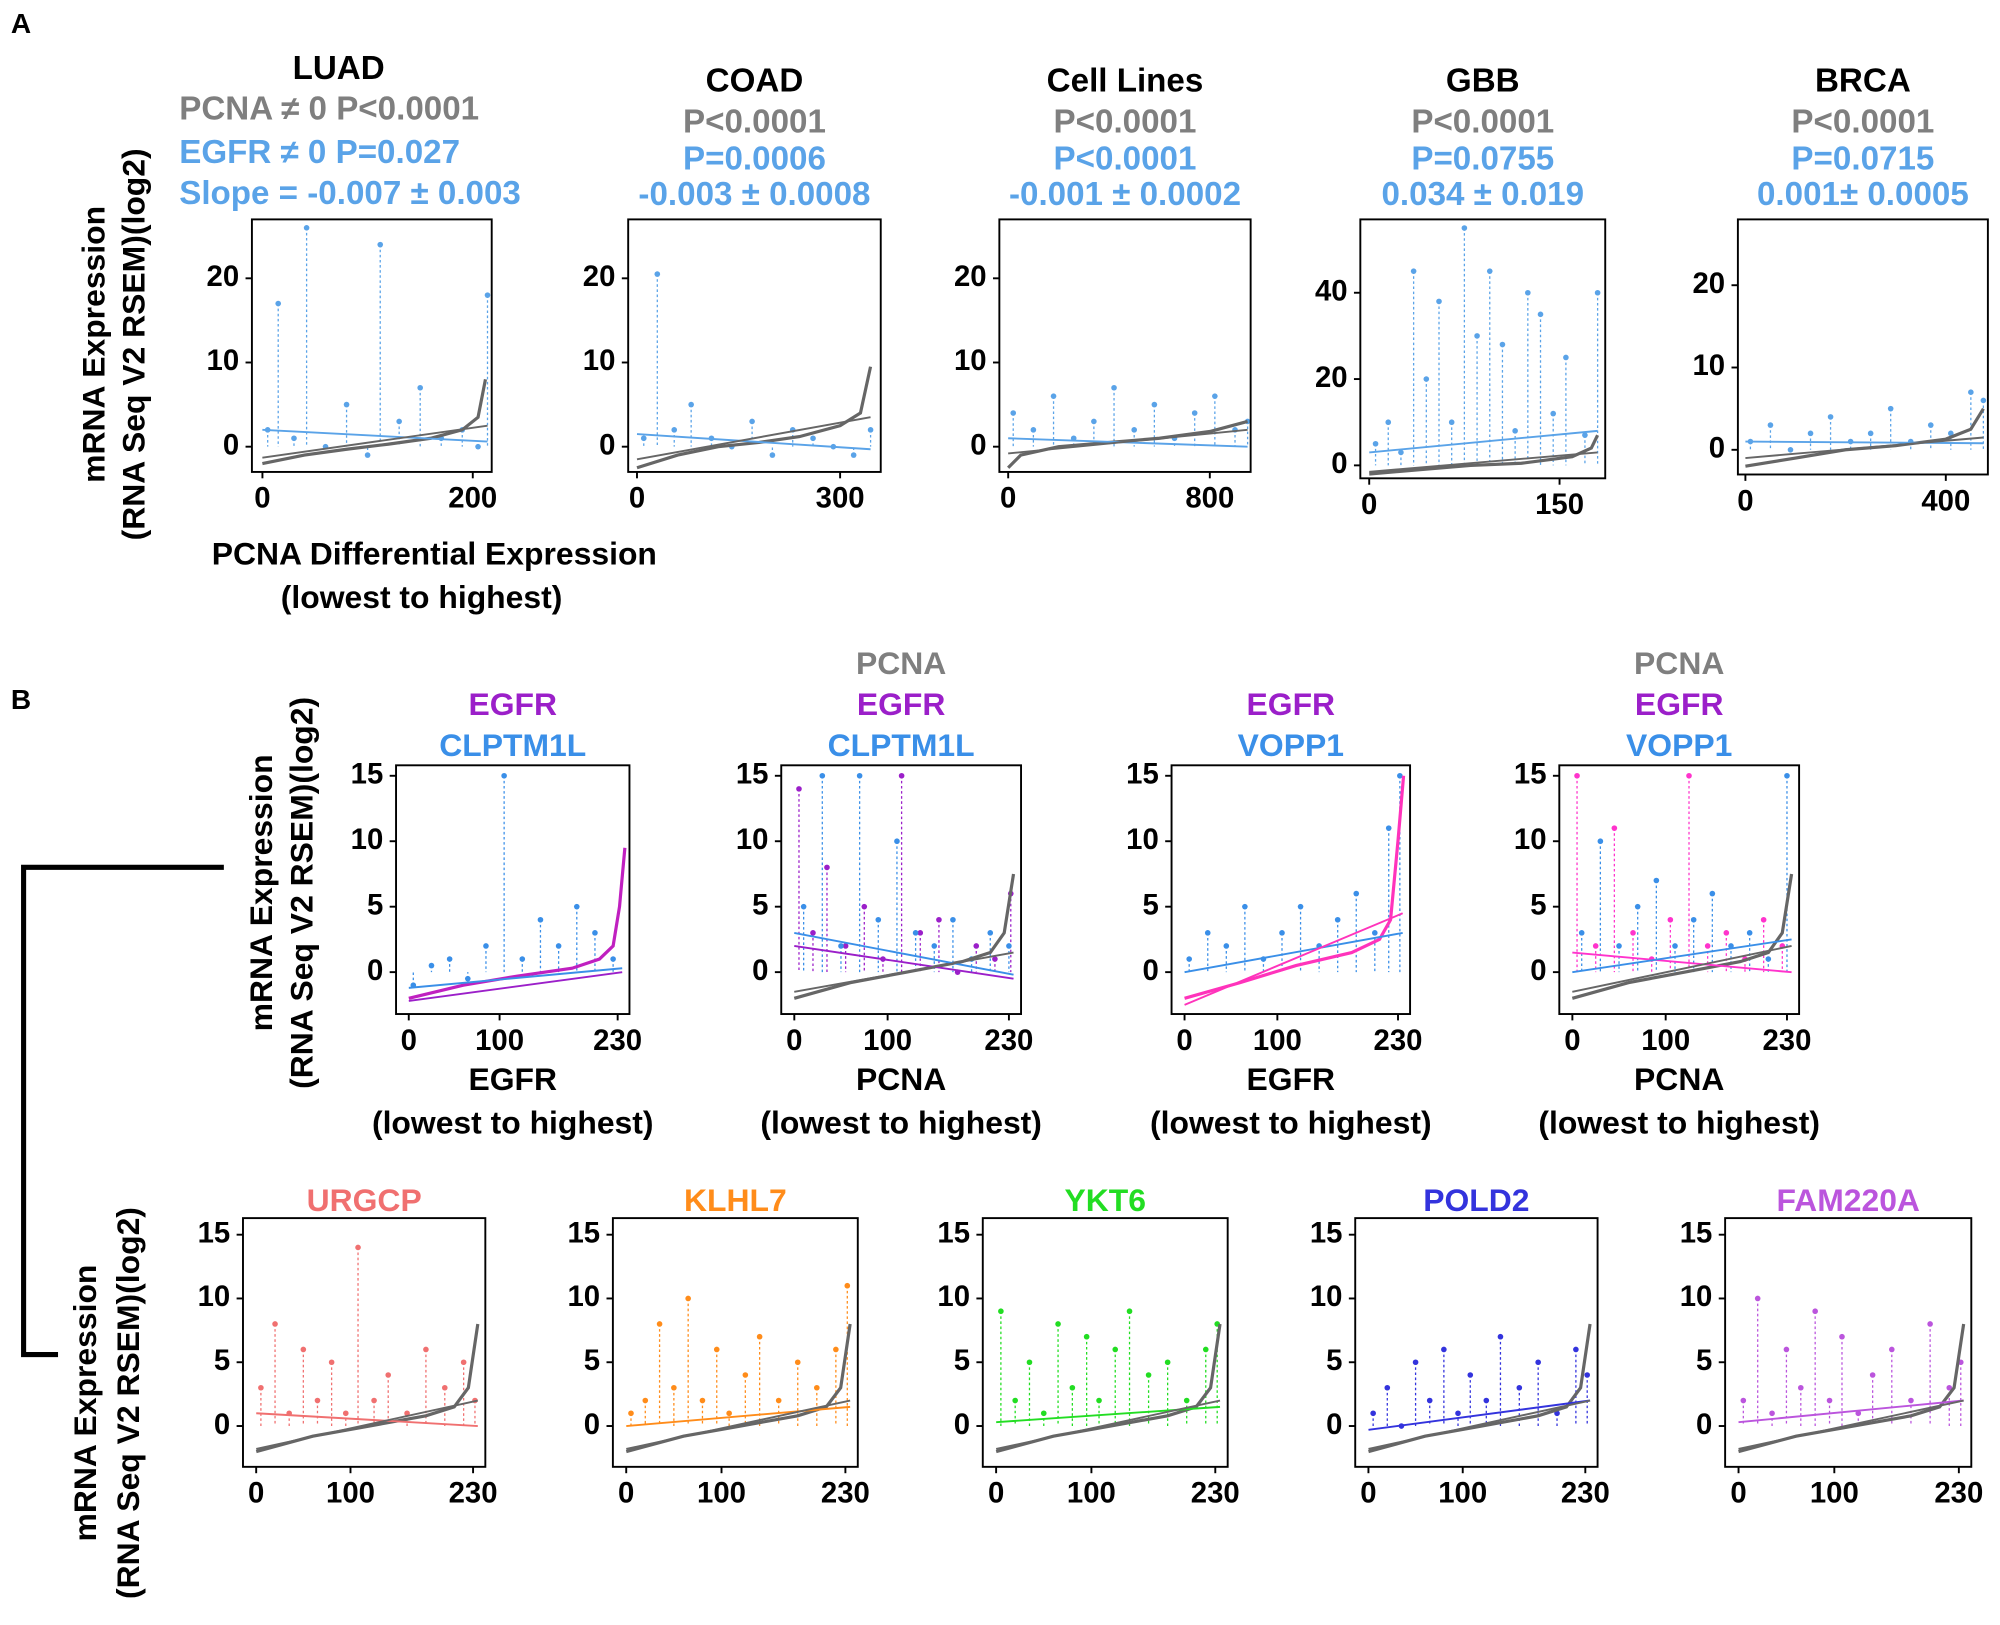  Describe the element at coordinates (122, 1111) in the screenshot. I see `bracket` at that location.